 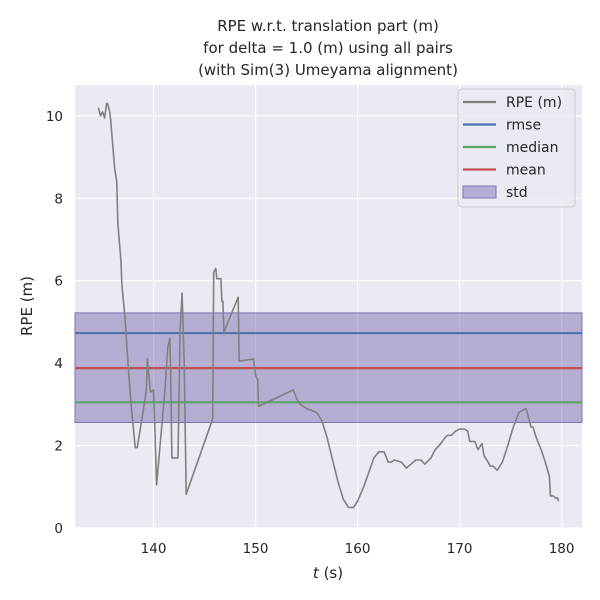 I want to click on title-line-1: RPE w.r.t. translation part (m), so click(x=328, y=26).